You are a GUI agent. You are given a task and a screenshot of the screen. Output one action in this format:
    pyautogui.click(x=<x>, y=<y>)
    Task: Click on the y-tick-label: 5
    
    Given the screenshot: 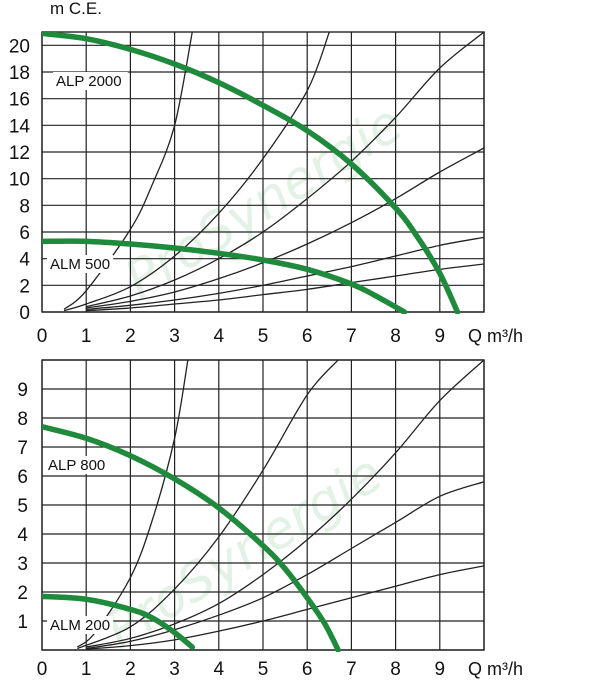 What is the action you would take?
    pyautogui.click(x=22, y=506)
    